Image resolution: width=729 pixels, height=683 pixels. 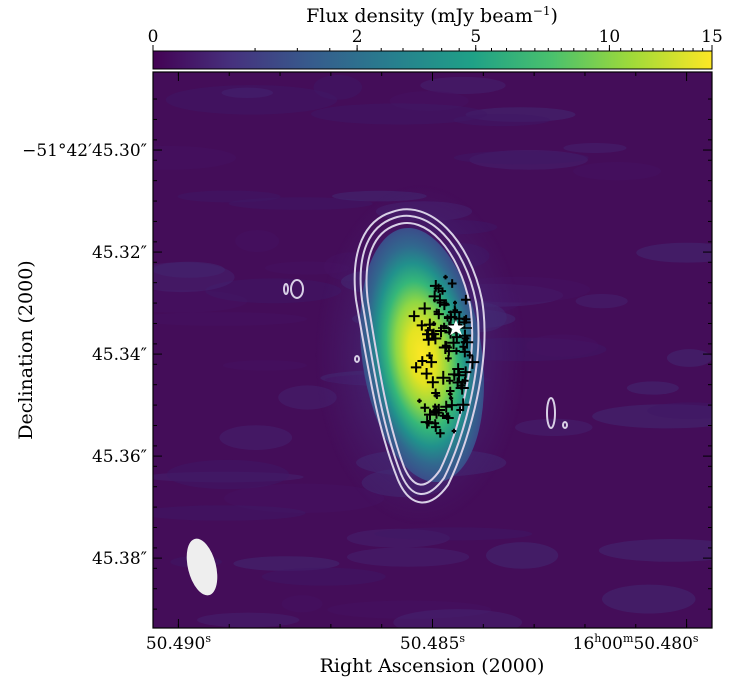 What do you see at coordinates (119, 253) in the screenshot?
I see `y-tick-label: 45.32″` at bounding box center [119, 253].